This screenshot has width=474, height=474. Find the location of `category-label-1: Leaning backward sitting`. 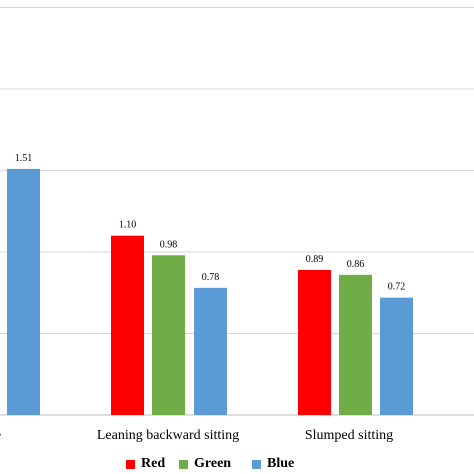

category-label-1: Leaning backward sitting is located at coordinates (168, 435).